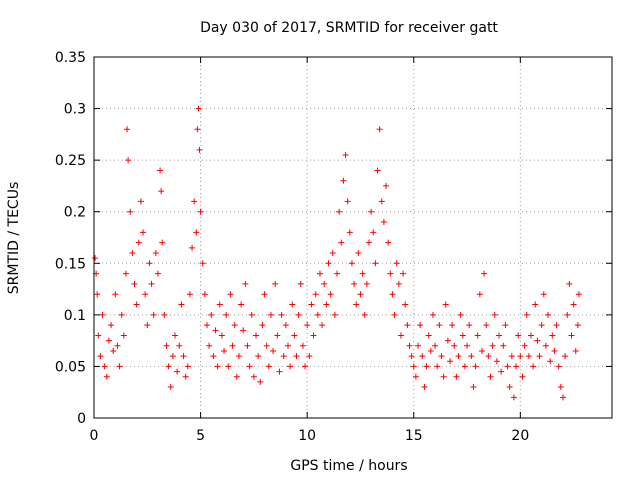 Image resolution: width=640 pixels, height=480 pixels. What do you see at coordinates (200, 436) in the screenshot?
I see `x-tick-label: 5` at bounding box center [200, 436].